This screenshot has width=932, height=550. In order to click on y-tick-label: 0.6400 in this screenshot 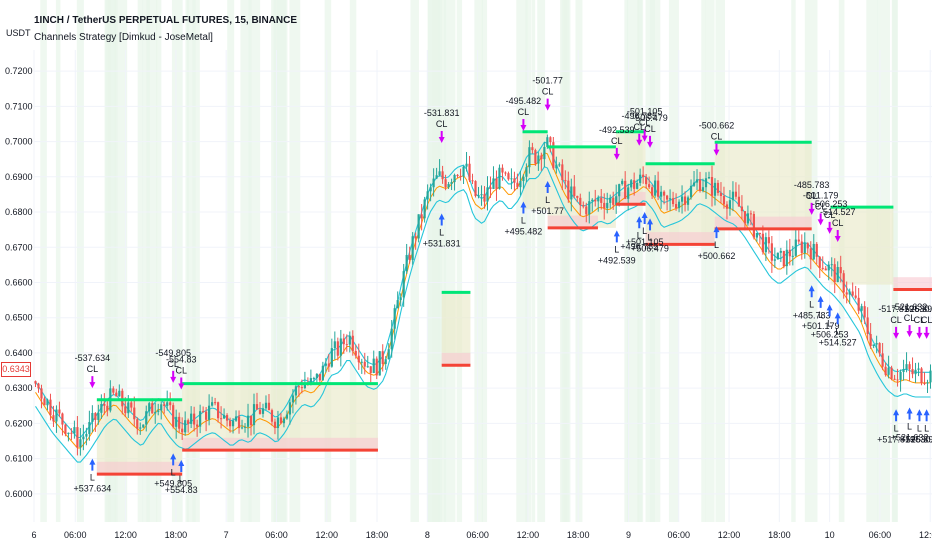, I will do `click(19, 353)`.